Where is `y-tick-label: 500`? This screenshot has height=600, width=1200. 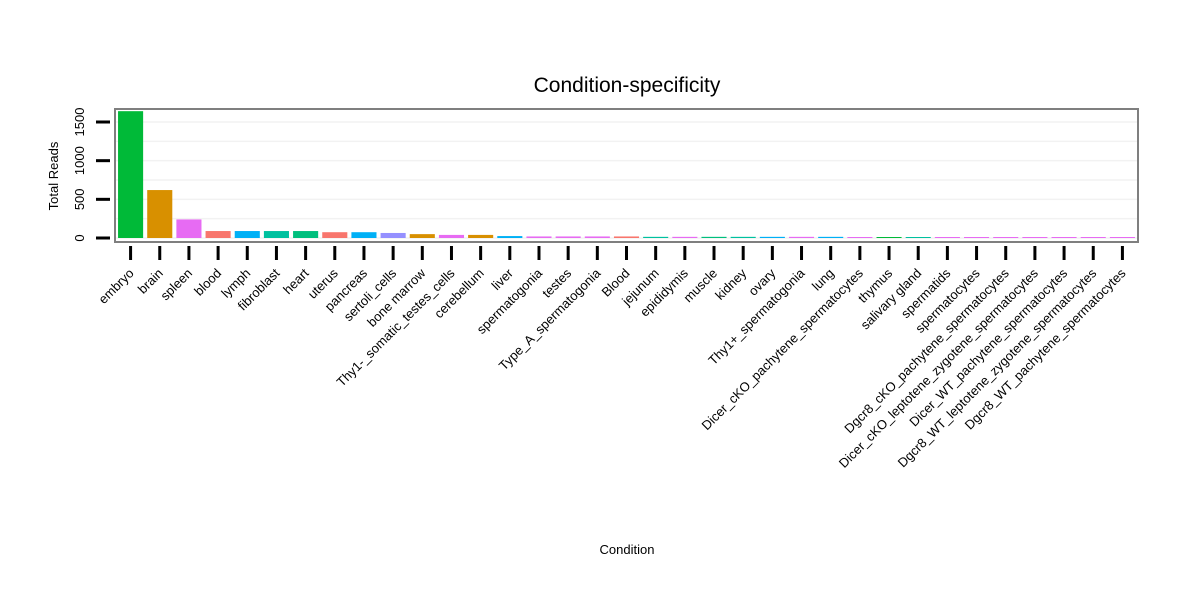 y-tick-label: 500 is located at coordinates (79, 199).